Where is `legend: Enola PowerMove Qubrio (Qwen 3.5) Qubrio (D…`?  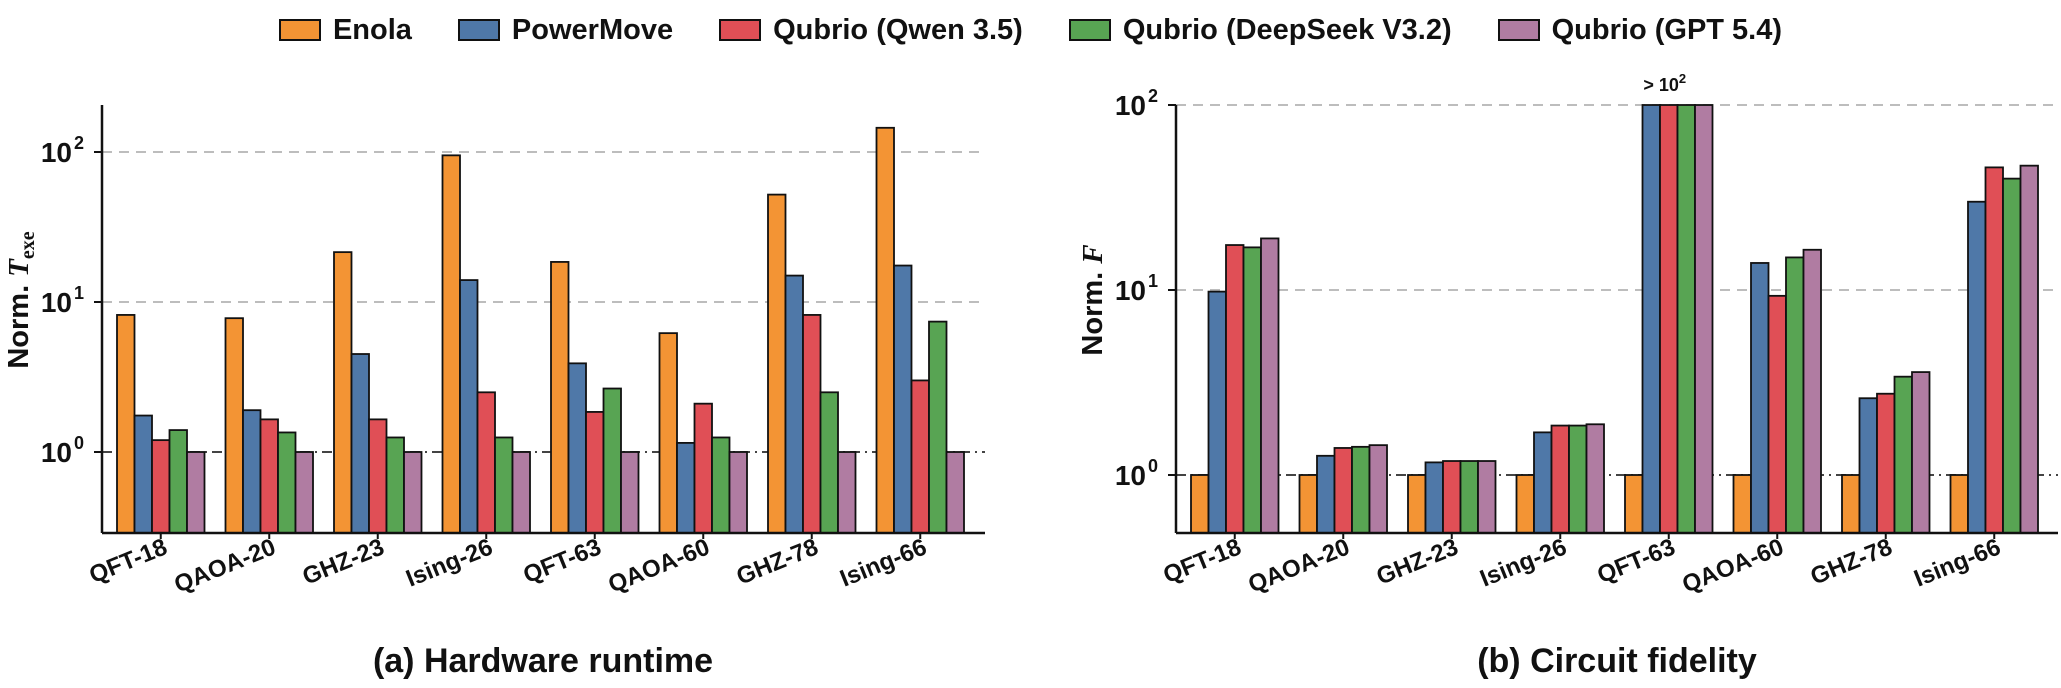 legend: Enola PowerMove Qubrio (Qwen 3.5) Qubrio (D… is located at coordinates (1030, 30).